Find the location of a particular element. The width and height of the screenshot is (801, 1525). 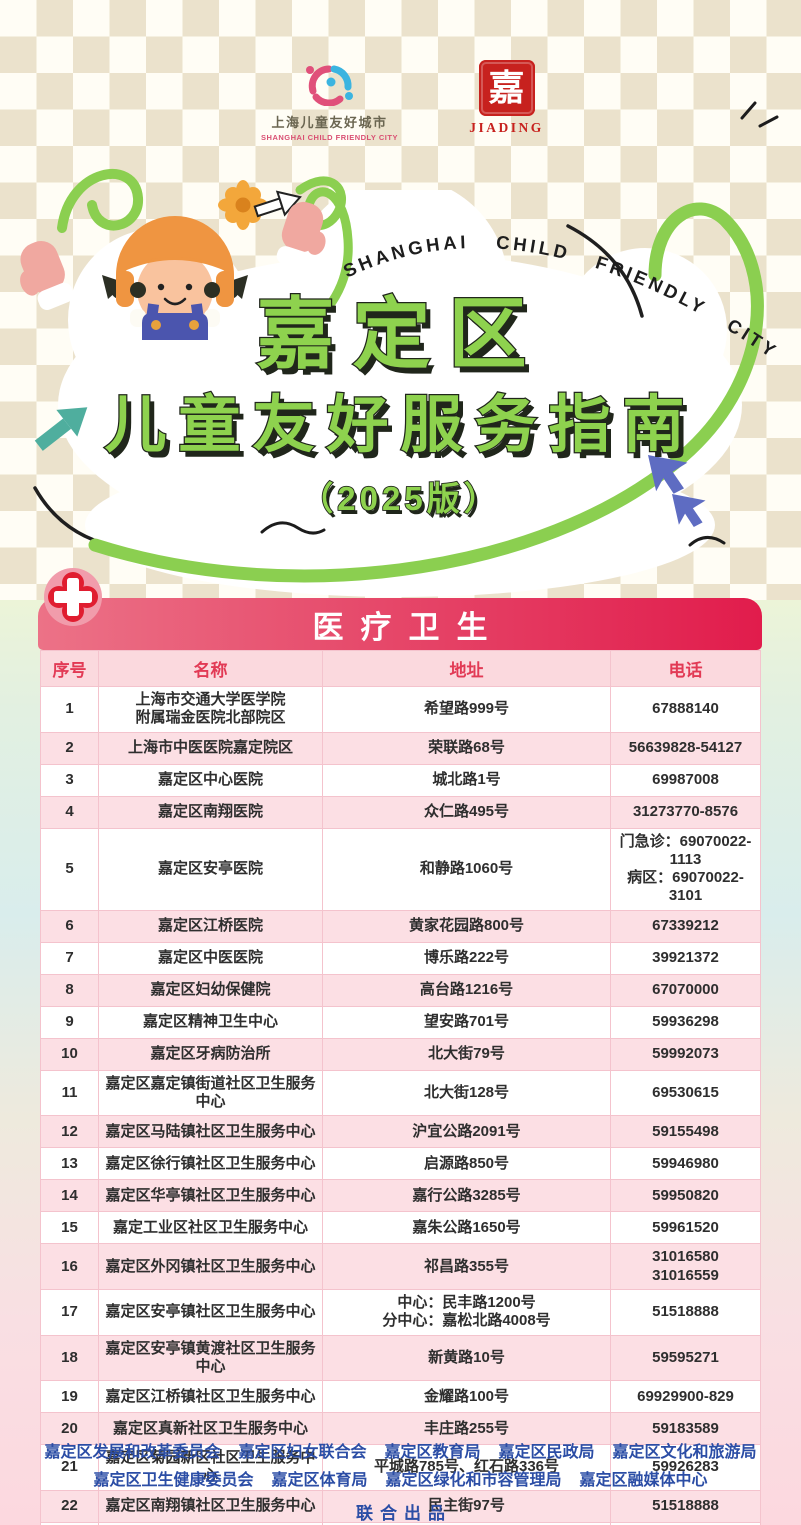

facility-address: 城北路1号 is located at coordinates (466, 780).